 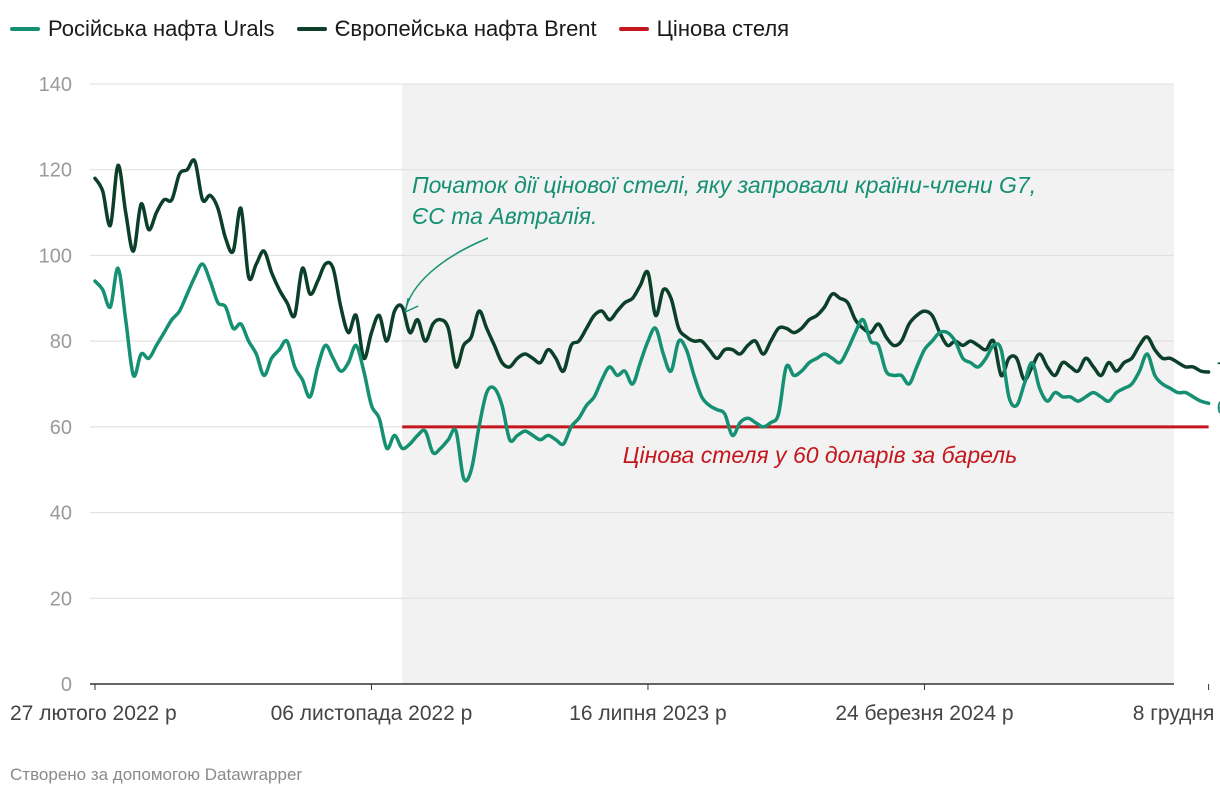 I want to click on legend-swatch-price-cap, so click(x=633, y=29).